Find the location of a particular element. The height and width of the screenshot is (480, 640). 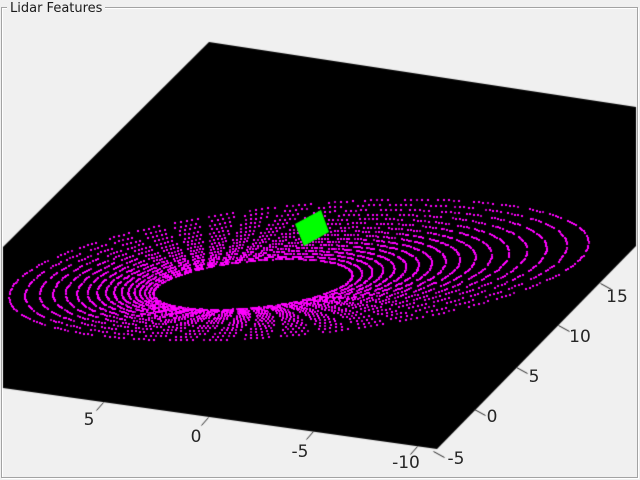

y-tick-label: 10 is located at coordinates (580, 337).